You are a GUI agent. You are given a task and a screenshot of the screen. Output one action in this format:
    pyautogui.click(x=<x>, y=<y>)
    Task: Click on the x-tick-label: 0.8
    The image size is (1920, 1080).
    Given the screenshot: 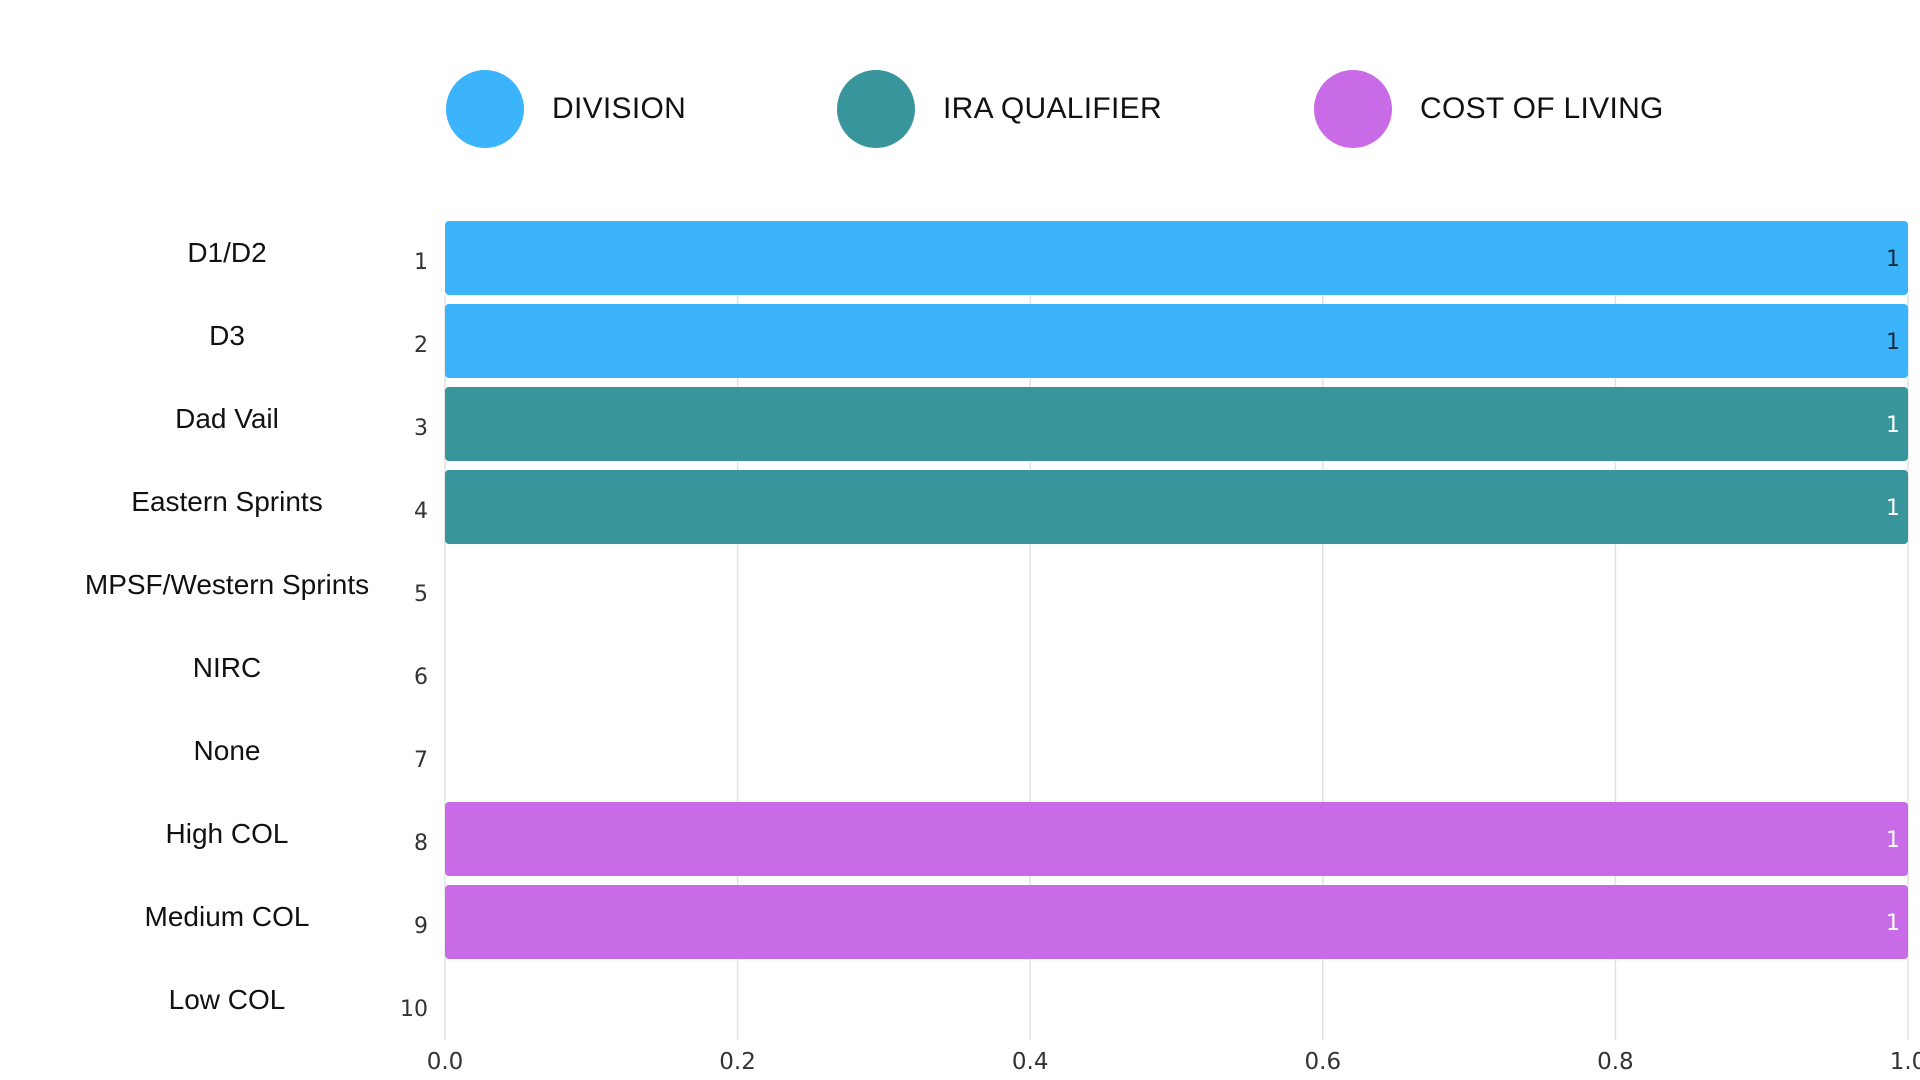 What is the action you would take?
    pyautogui.click(x=1615, y=1062)
    